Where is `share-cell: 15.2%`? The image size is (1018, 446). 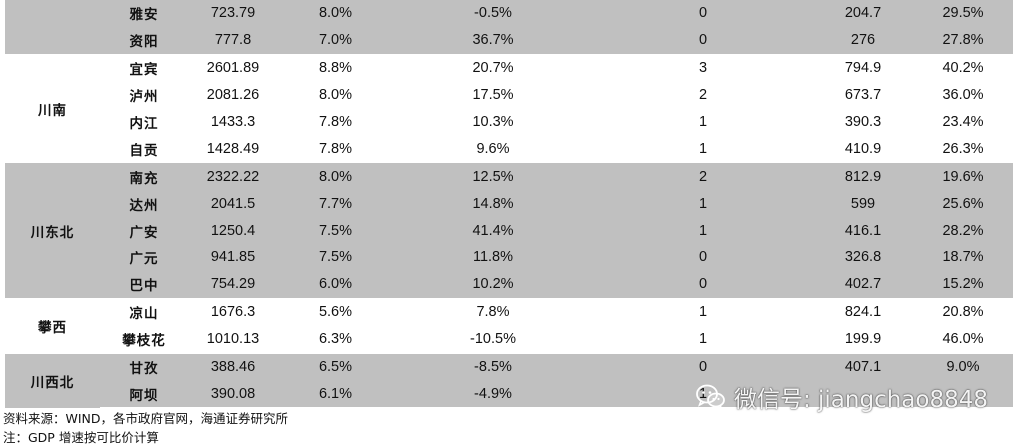 share-cell: 15.2% is located at coordinates (963, 284).